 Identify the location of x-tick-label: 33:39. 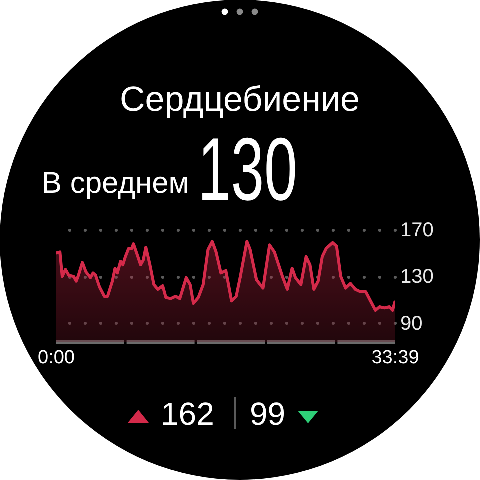
(396, 358).